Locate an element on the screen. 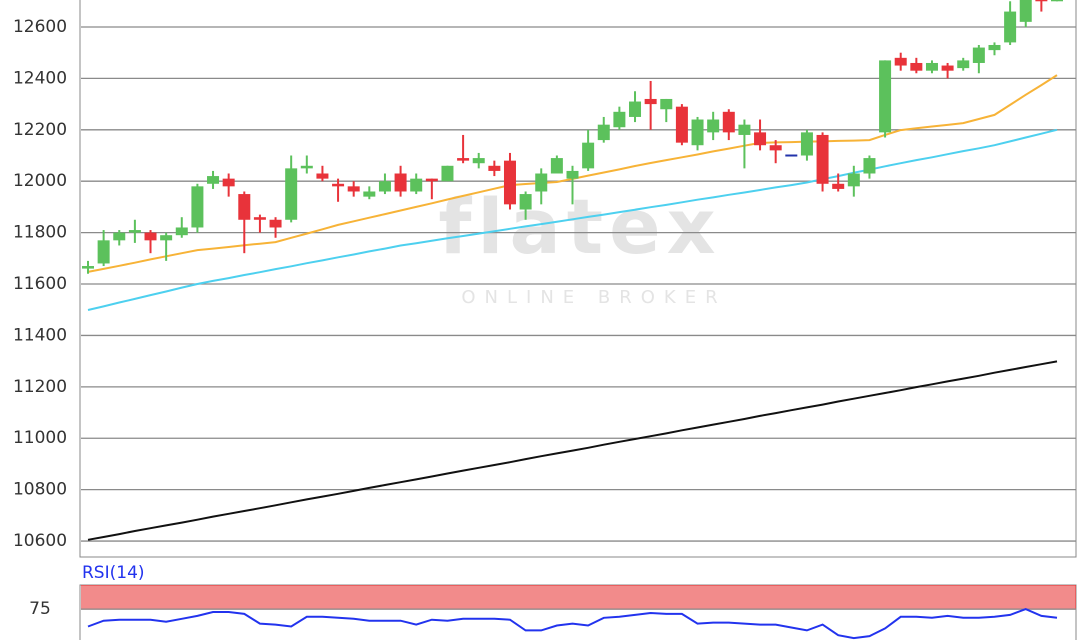 The height and width of the screenshot is (640, 1080). y-tick-label: 12000 is located at coordinates (40, 181).